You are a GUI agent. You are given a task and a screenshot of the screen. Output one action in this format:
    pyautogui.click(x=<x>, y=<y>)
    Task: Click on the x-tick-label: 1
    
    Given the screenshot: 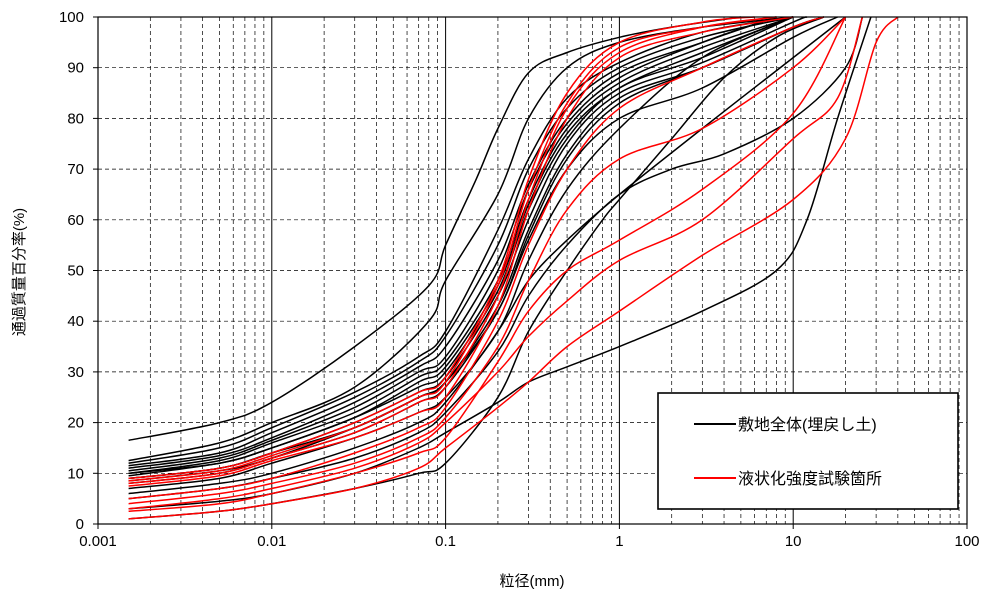 What is the action you would take?
    pyautogui.click(x=619, y=541)
    